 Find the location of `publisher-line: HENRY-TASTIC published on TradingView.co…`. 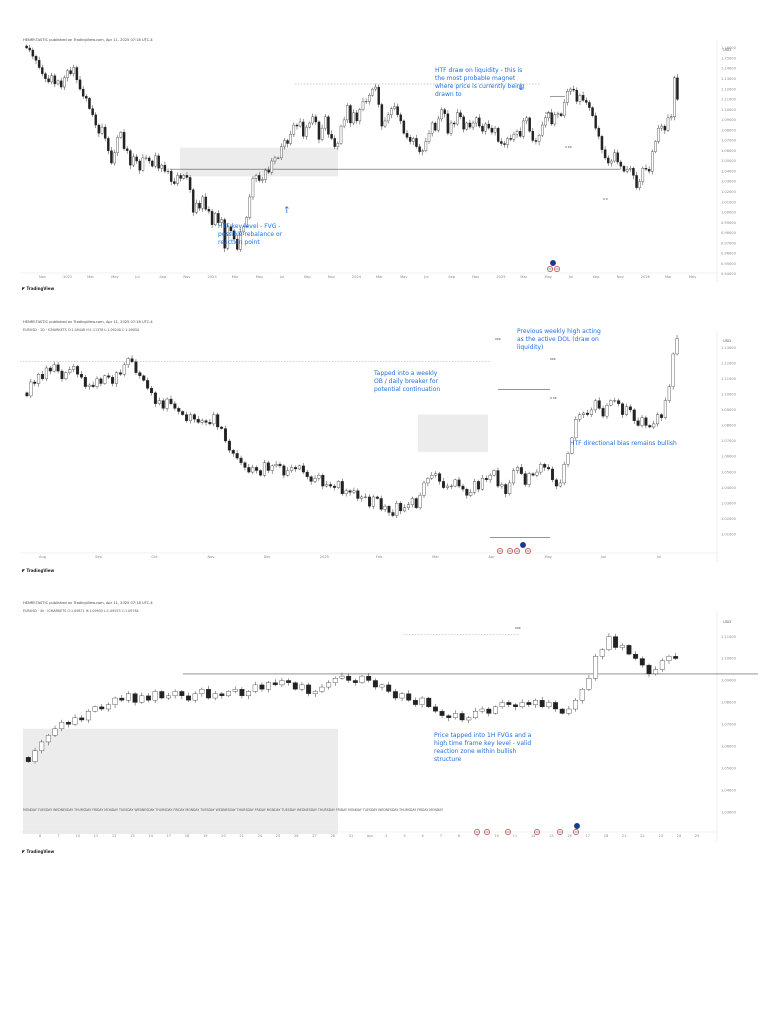

publisher-line: HENRY-TASTIC published on TradingView.co… is located at coordinates (88, 322).